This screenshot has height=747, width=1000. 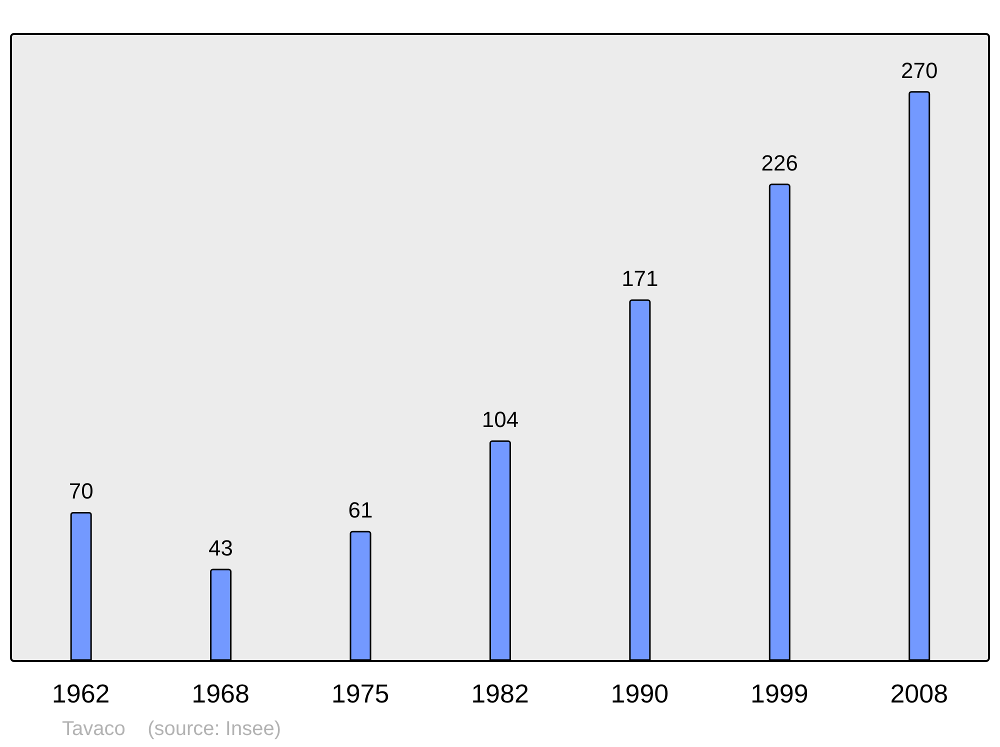 I want to click on x-tick-label: 1975, so click(x=360, y=693).